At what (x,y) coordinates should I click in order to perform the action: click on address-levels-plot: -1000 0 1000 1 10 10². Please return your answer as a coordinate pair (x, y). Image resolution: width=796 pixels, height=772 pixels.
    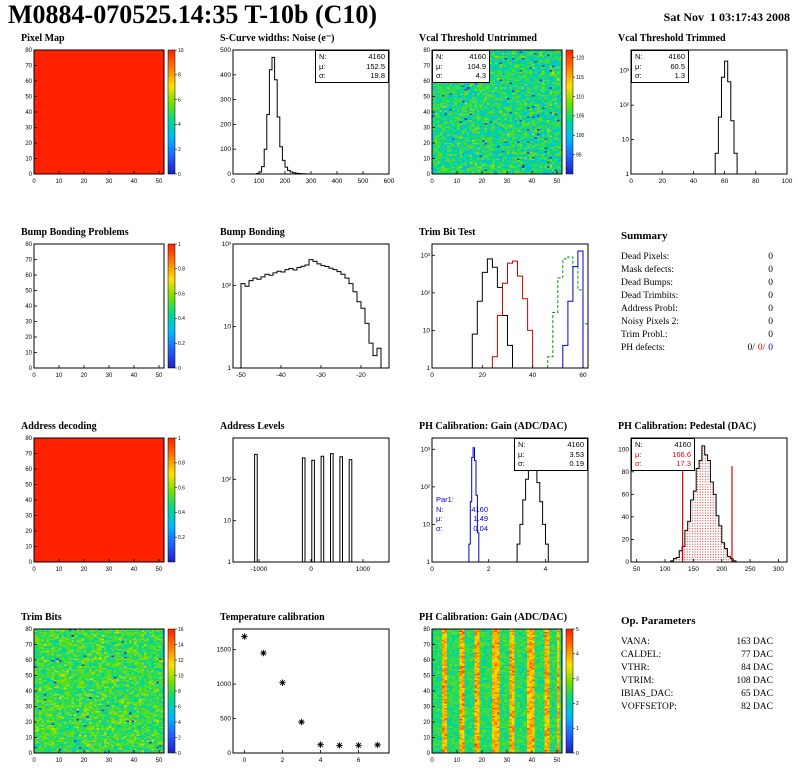
    Looking at the image, I should click on (301, 505).